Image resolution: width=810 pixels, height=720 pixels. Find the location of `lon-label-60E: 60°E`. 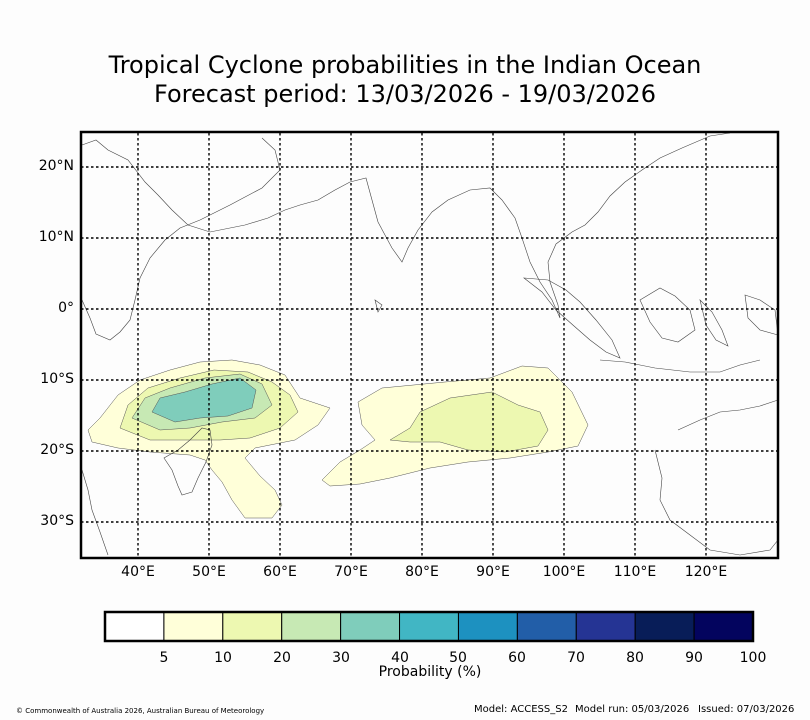

lon-label-60E: 60°E is located at coordinates (280, 572).